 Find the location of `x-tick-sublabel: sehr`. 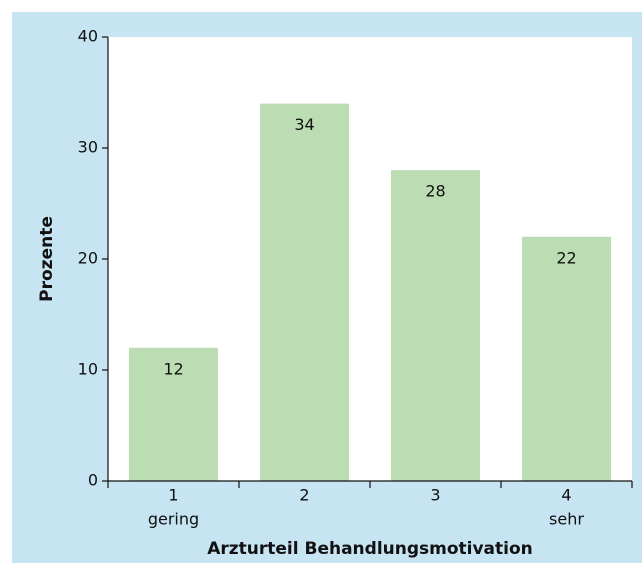

x-tick-sublabel: sehr is located at coordinates (566, 519).